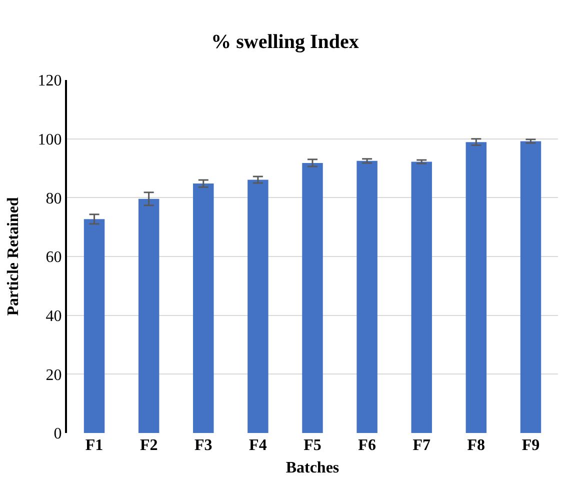 This screenshot has height=488, width=570. I want to click on x-tick-label: F2, so click(149, 445).